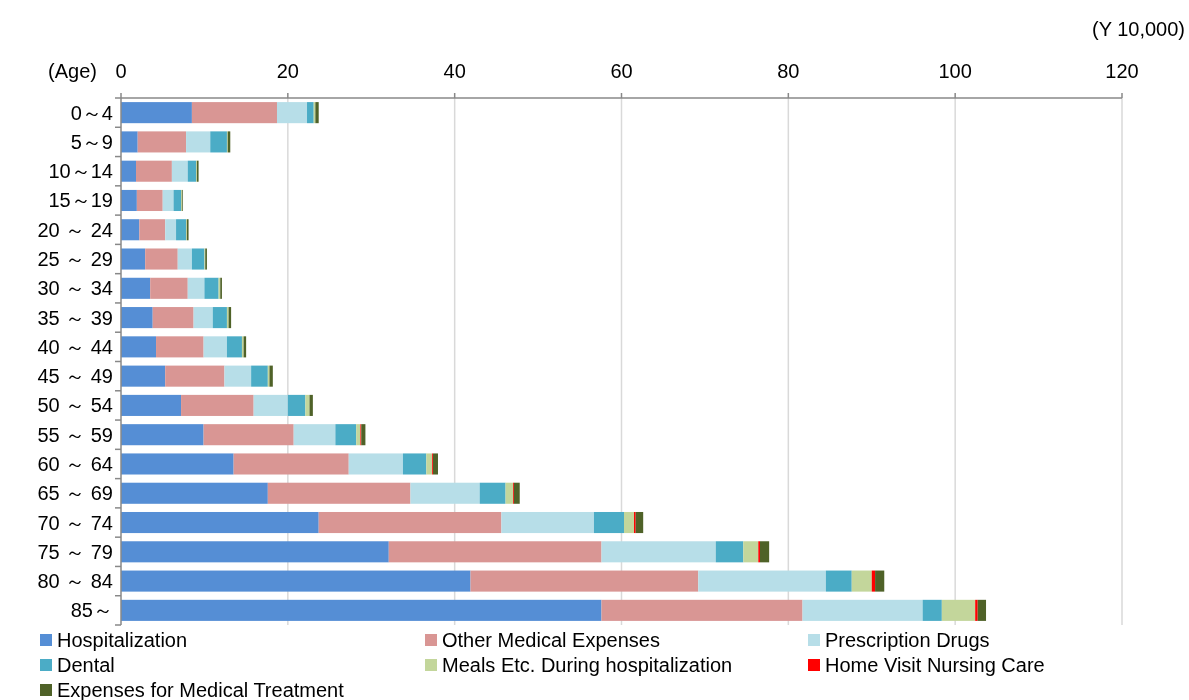 This screenshot has width=1189, height=700. I want to click on y-tick-label: 40 ～ 44, so click(75, 346).